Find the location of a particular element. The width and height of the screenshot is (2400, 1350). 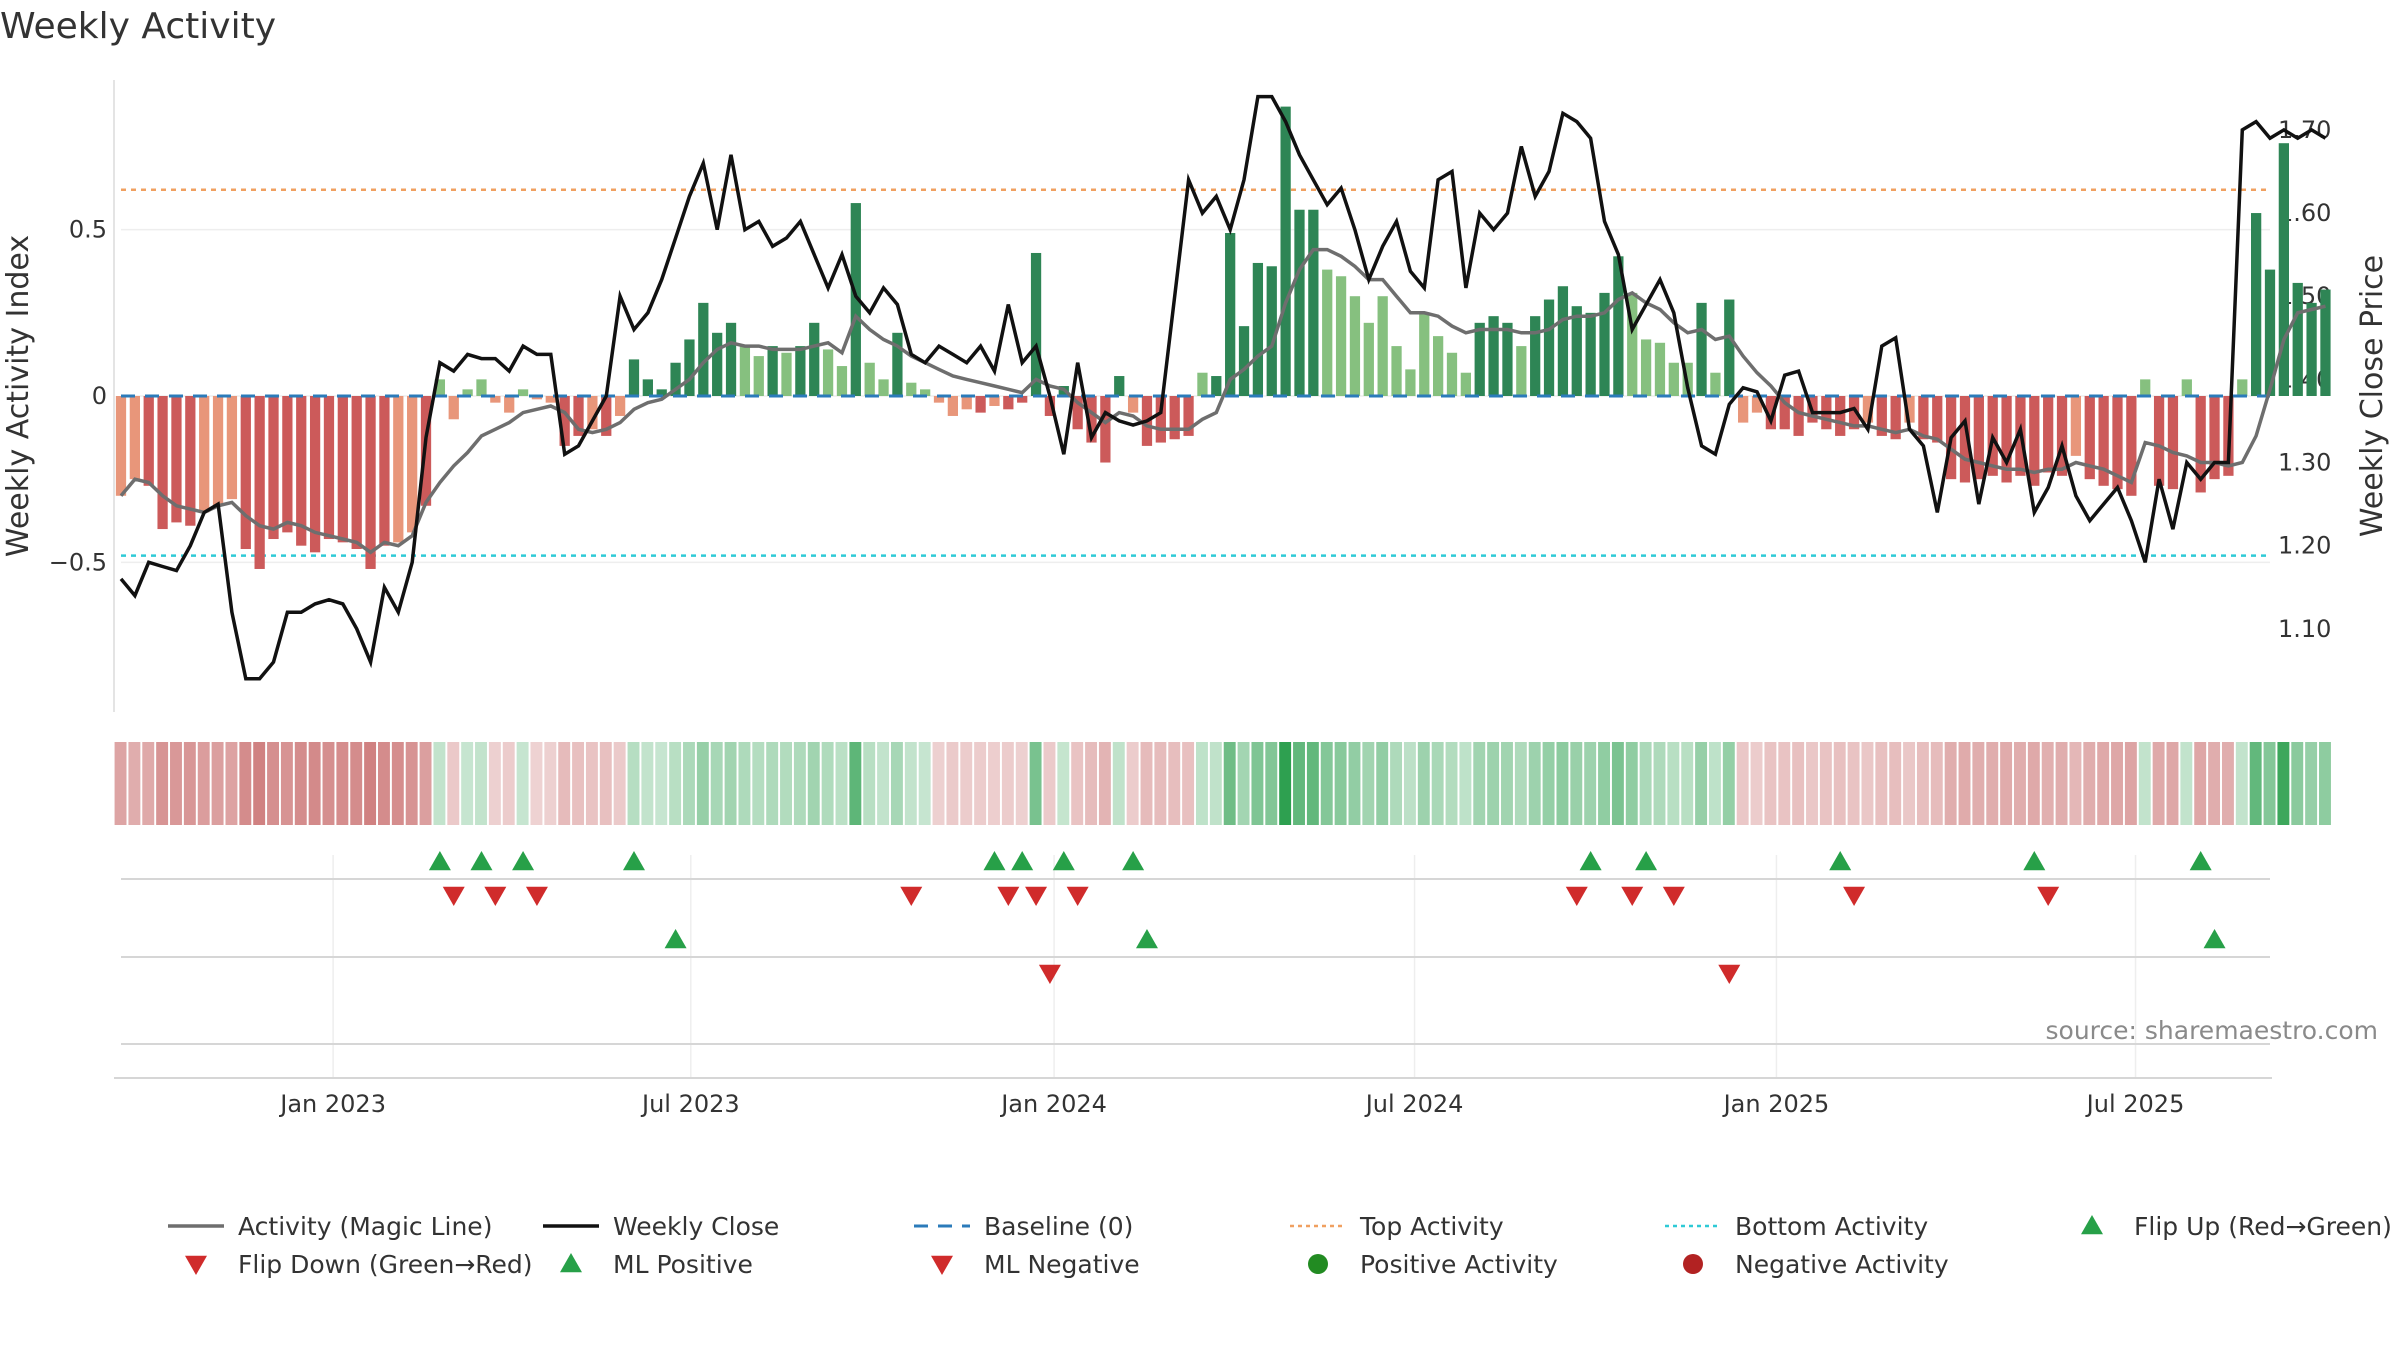

ml-negative-marker is located at coordinates (1049, 974).